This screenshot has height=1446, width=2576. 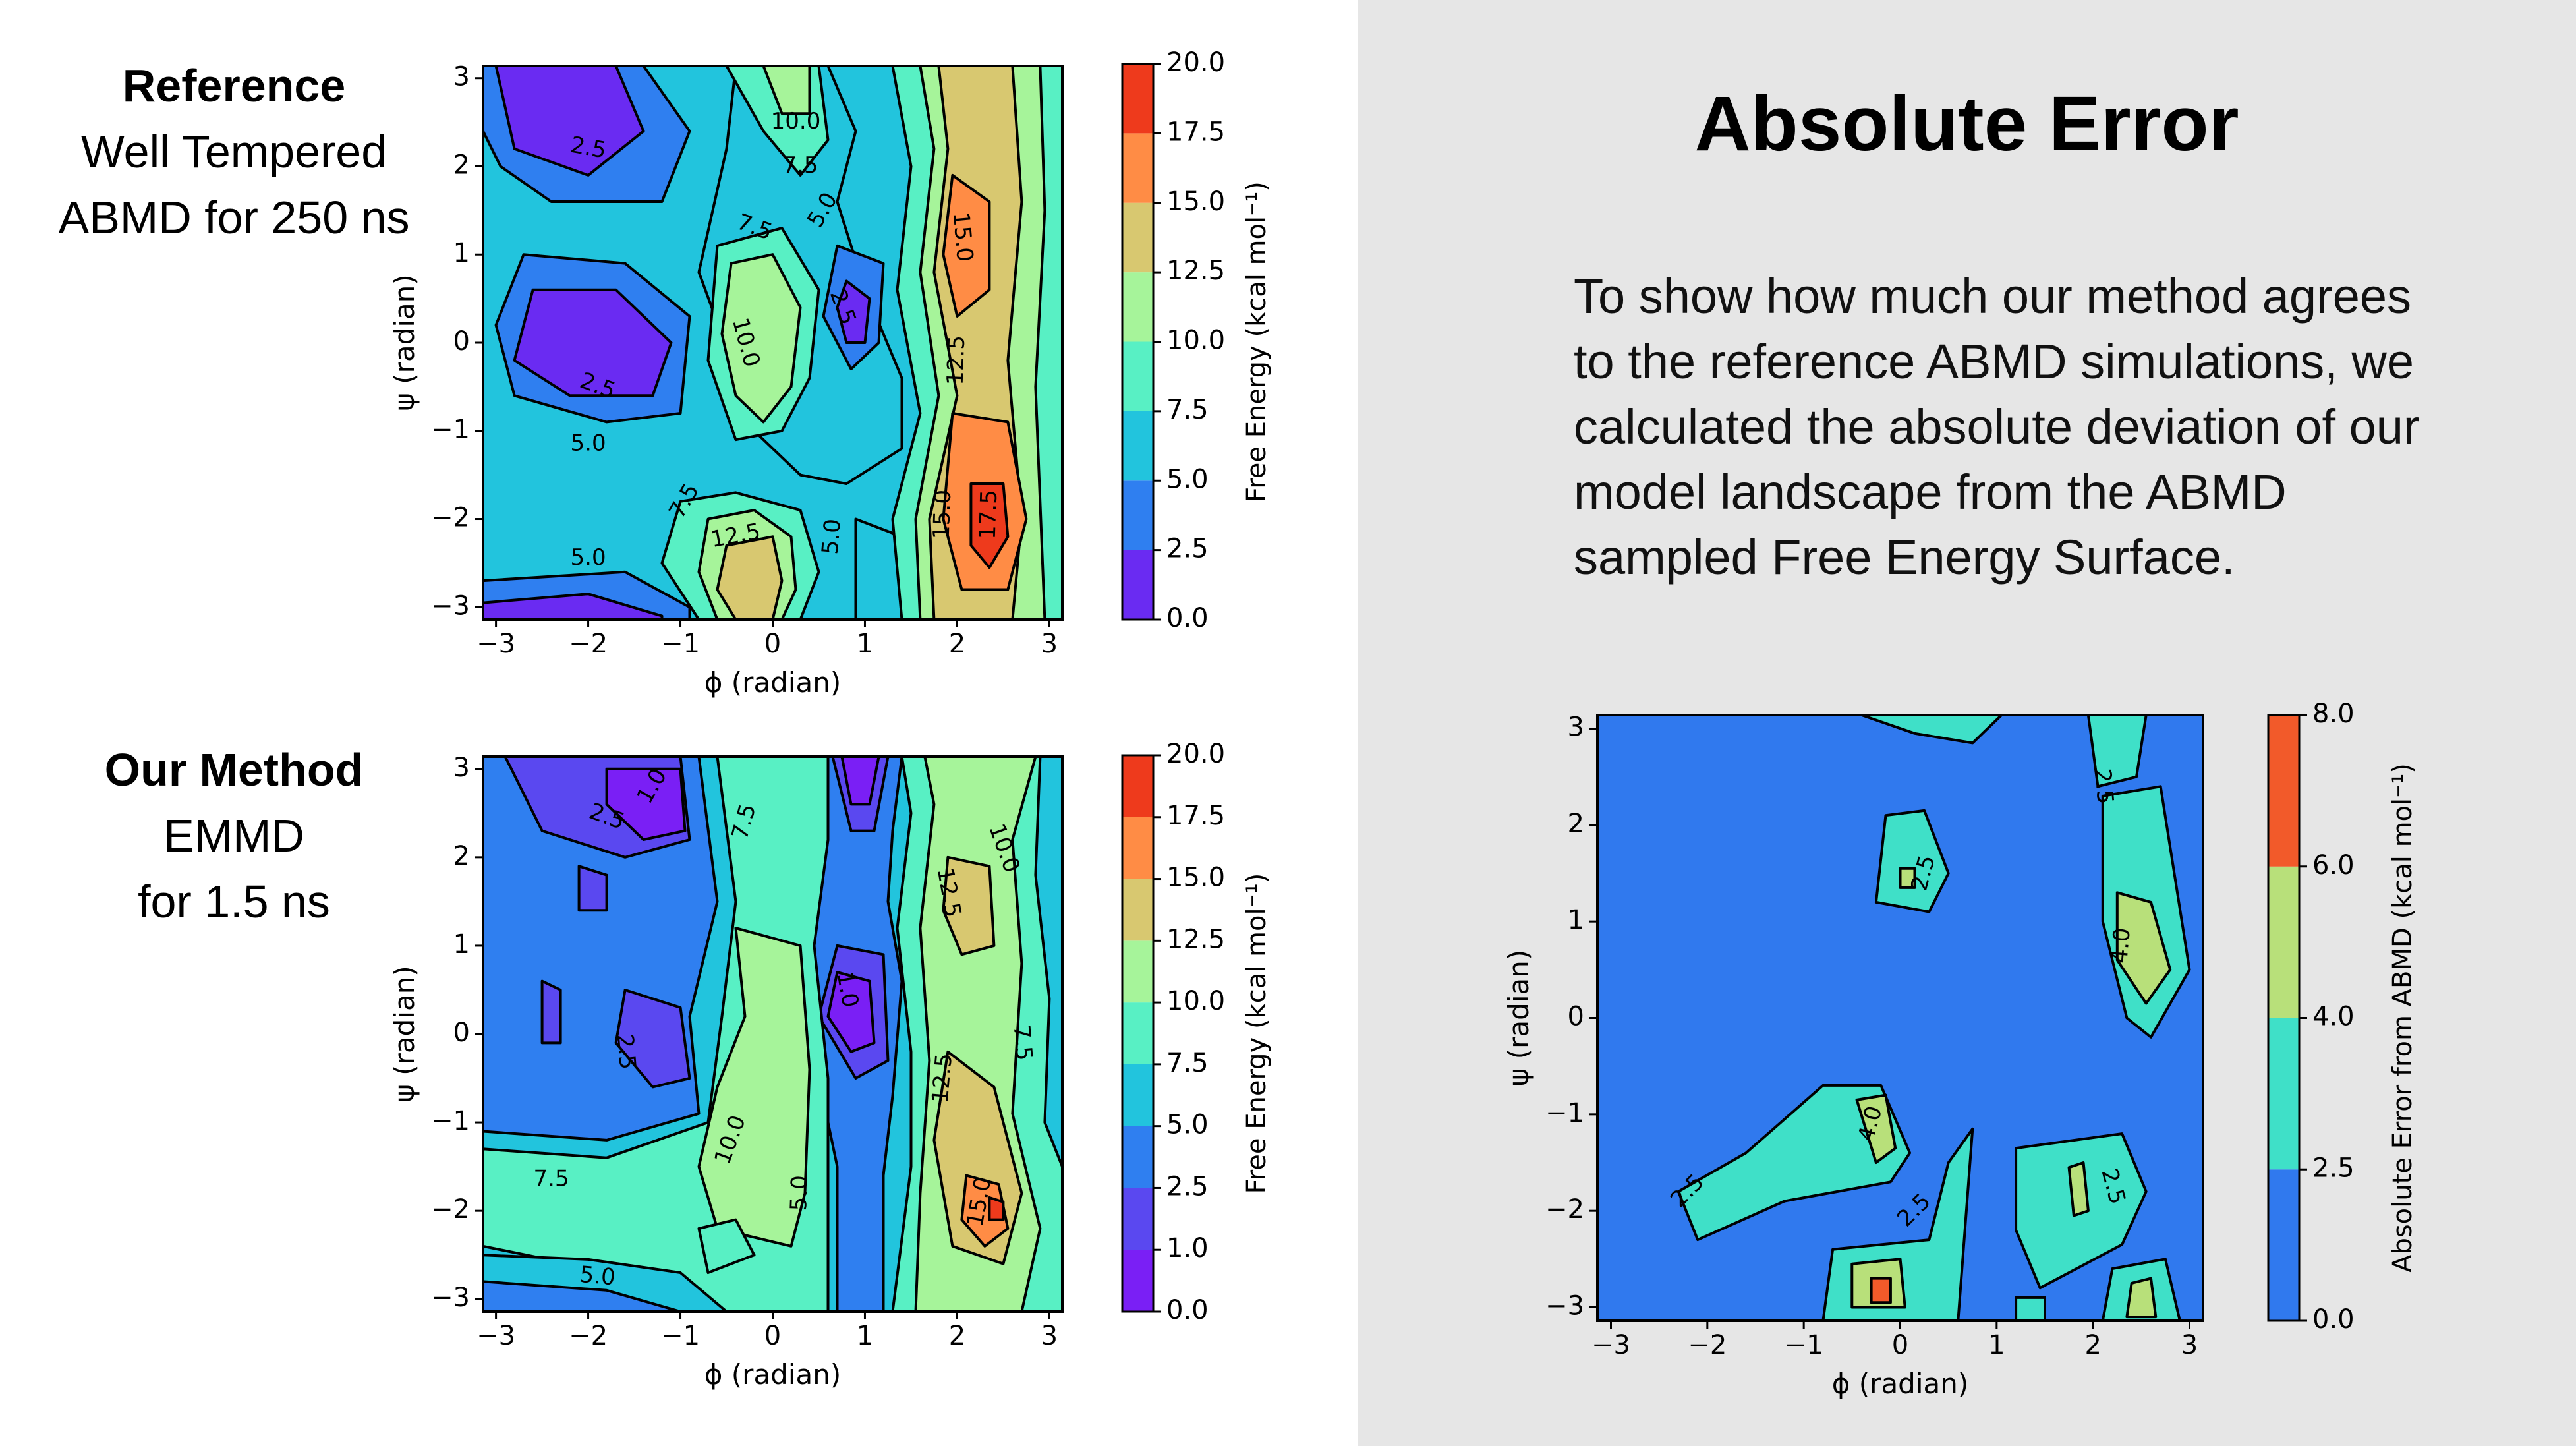 I want to click on reference-y-tick-label: −2, so click(x=451, y=518).